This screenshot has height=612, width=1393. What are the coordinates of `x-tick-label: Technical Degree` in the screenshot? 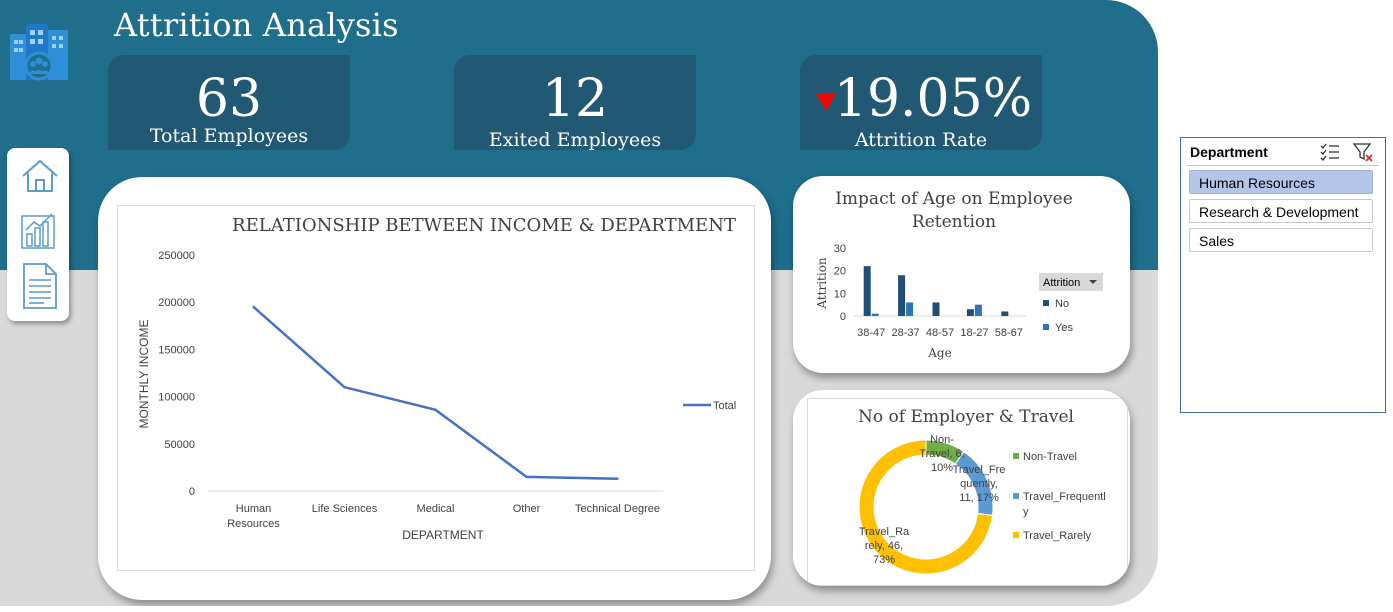 It's located at (617, 509).